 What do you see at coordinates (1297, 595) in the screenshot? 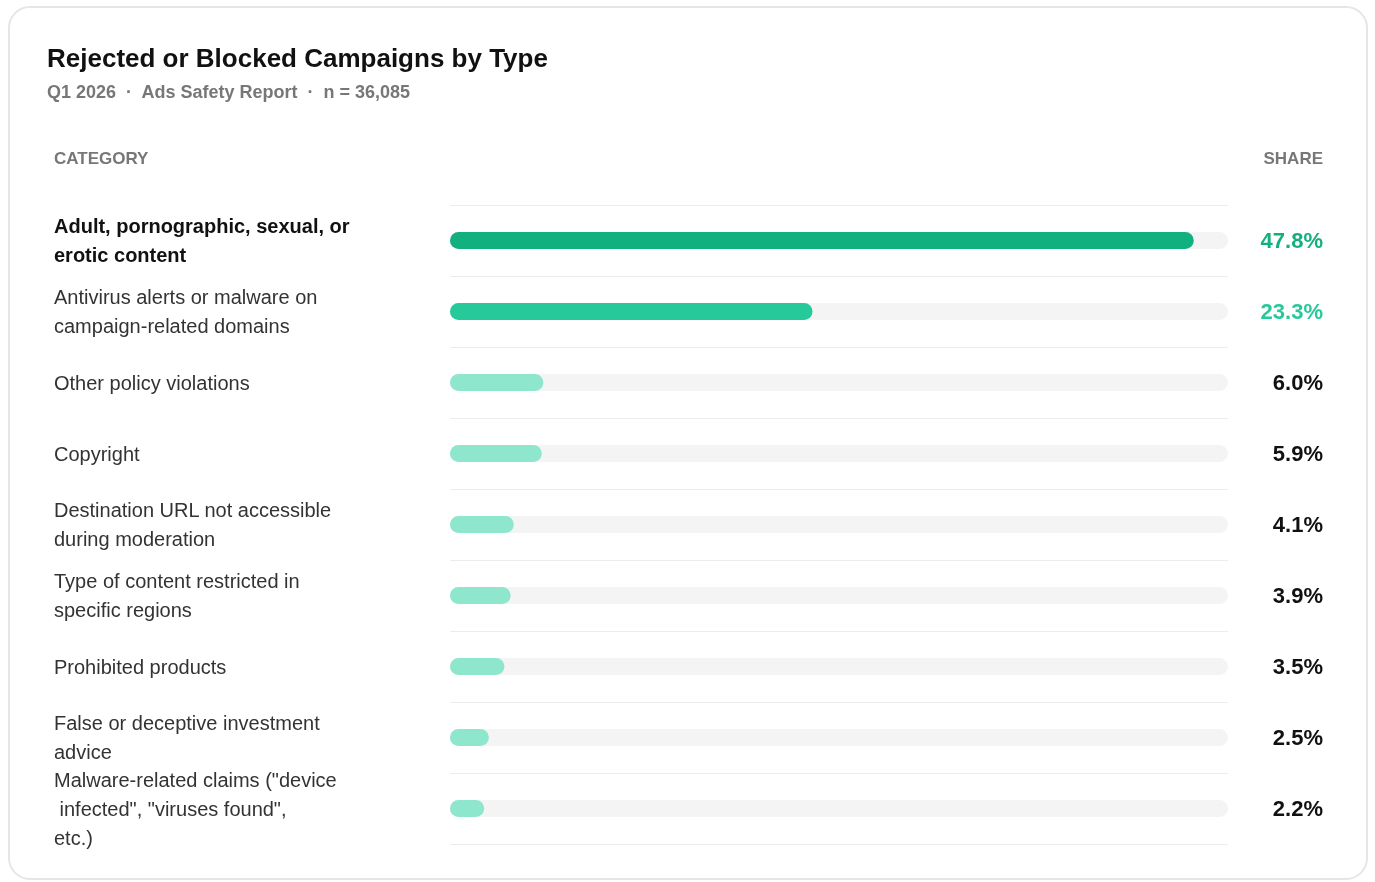
I see `data-label: 3.9%` at bounding box center [1297, 595].